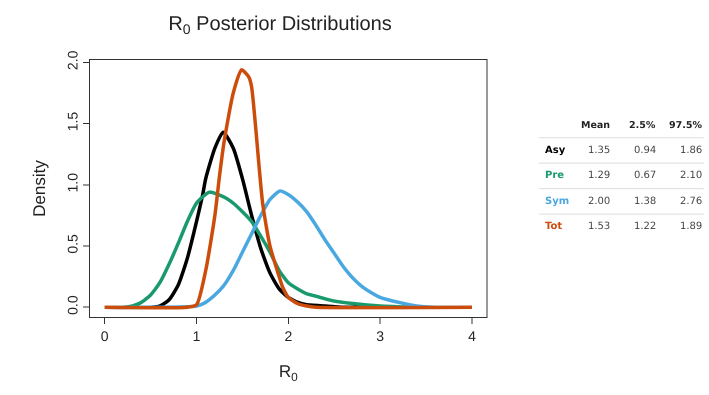 This screenshot has width=709, height=395. What do you see at coordinates (685, 125) in the screenshot?
I see `text: 97.5%` at bounding box center [685, 125].